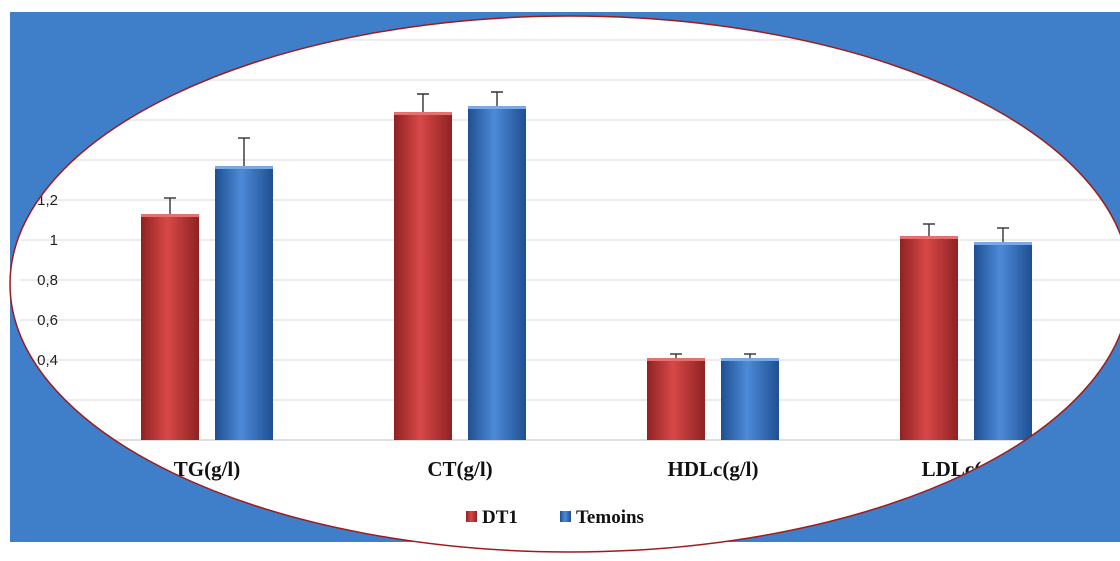 Image resolution: width=1120 pixels, height=561 pixels. What do you see at coordinates (47, 200) in the screenshot?
I see `y-tick-label-6: 1,2` at bounding box center [47, 200].